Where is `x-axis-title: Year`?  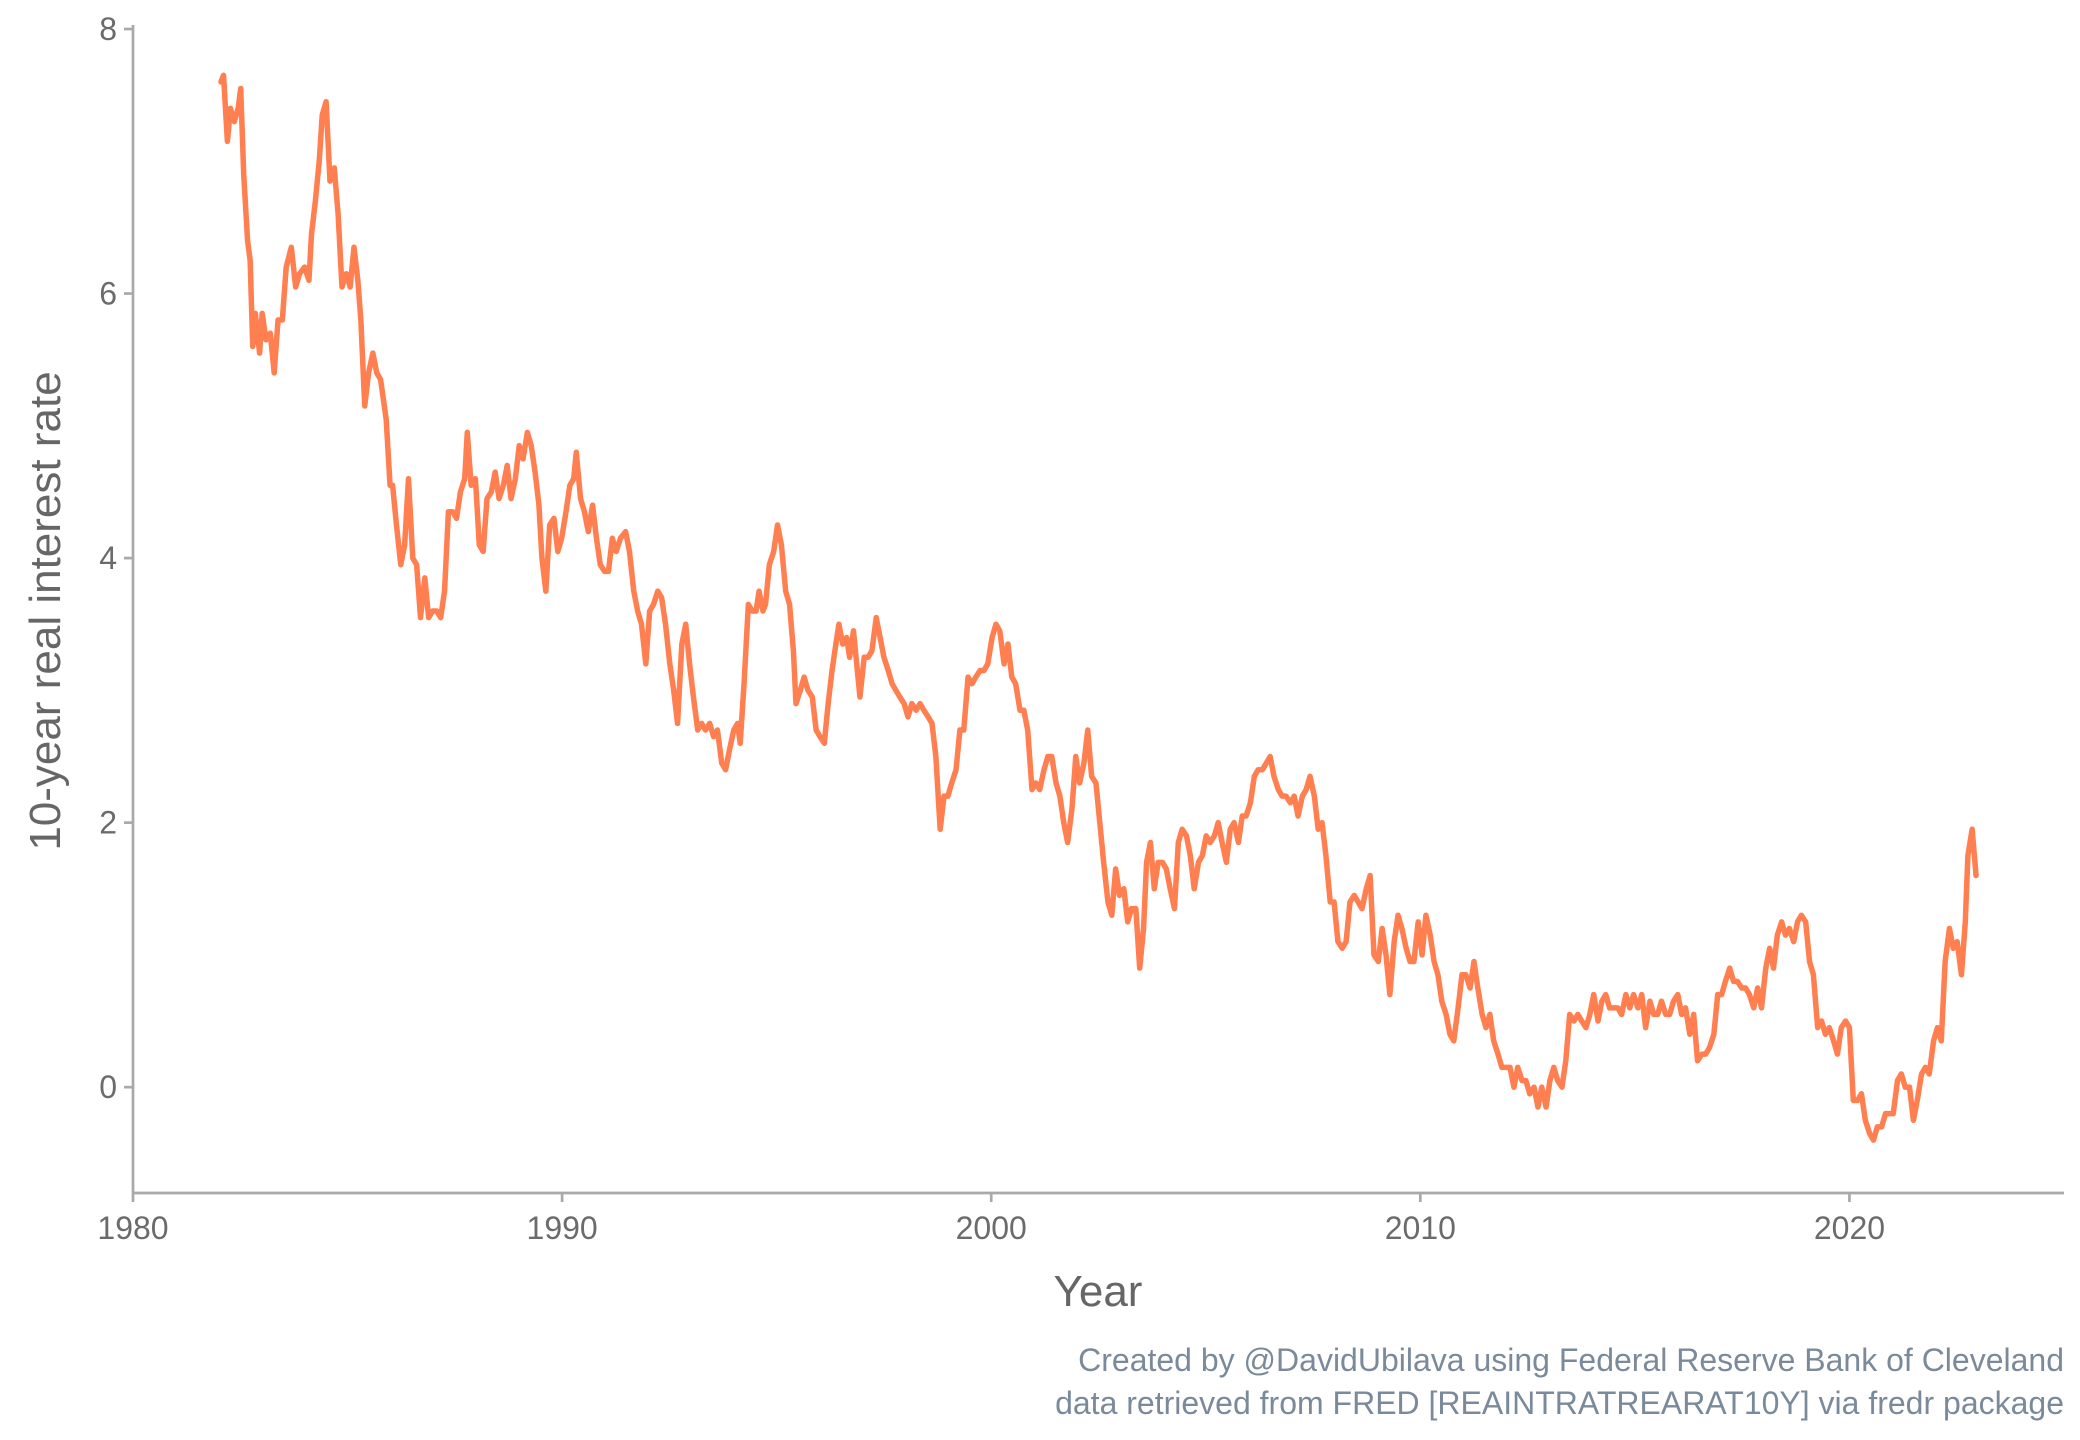 x-axis-title: Year is located at coordinates (1098, 1291).